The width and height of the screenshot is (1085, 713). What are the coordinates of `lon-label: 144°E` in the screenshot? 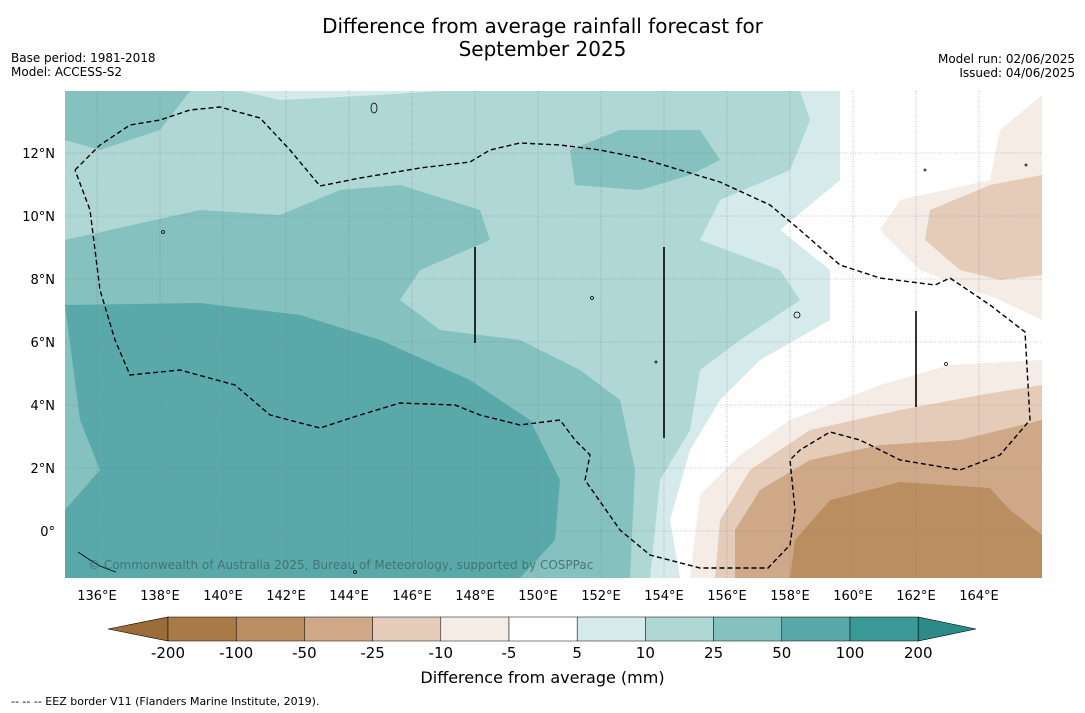 It's located at (349, 596).